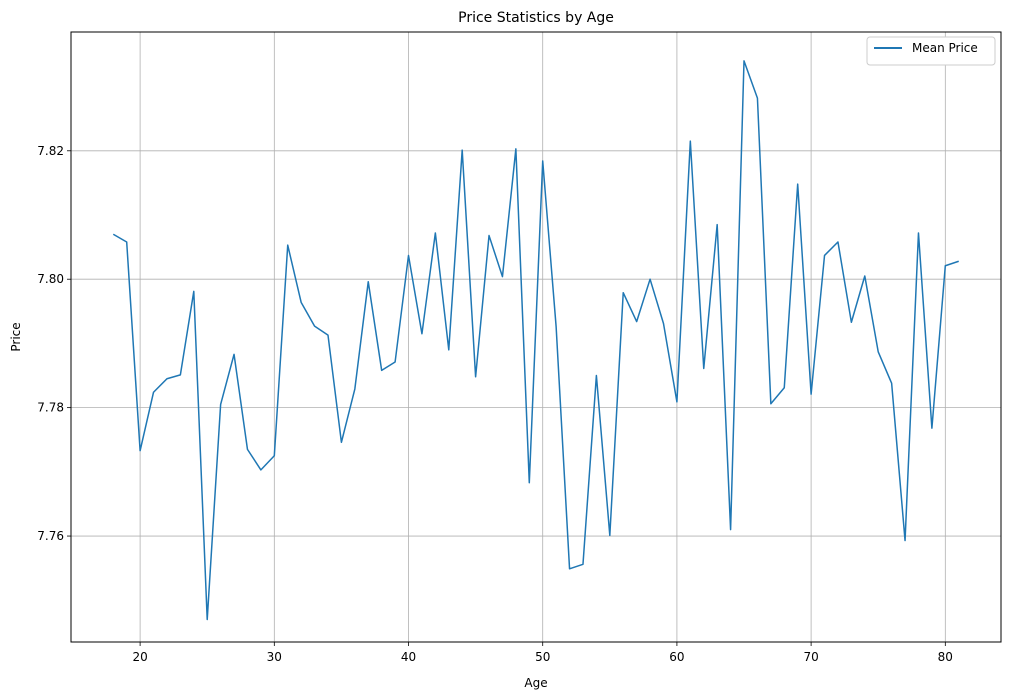 The width and height of the screenshot is (1010, 699). What do you see at coordinates (16, 336) in the screenshot?
I see `y-axis-label: Price` at bounding box center [16, 336].